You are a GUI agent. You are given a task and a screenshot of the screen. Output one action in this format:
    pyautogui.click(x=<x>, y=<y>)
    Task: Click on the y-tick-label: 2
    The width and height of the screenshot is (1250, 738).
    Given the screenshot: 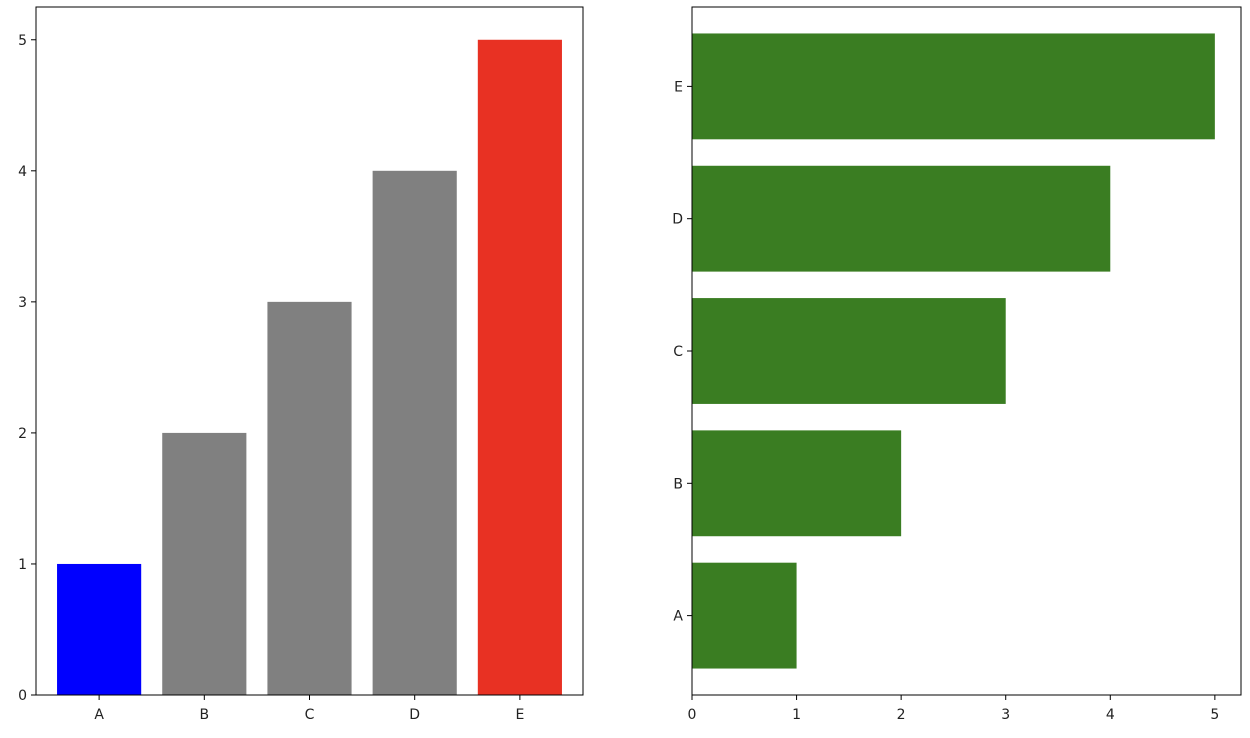 What is the action you would take?
    pyautogui.click(x=22, y=434)
    